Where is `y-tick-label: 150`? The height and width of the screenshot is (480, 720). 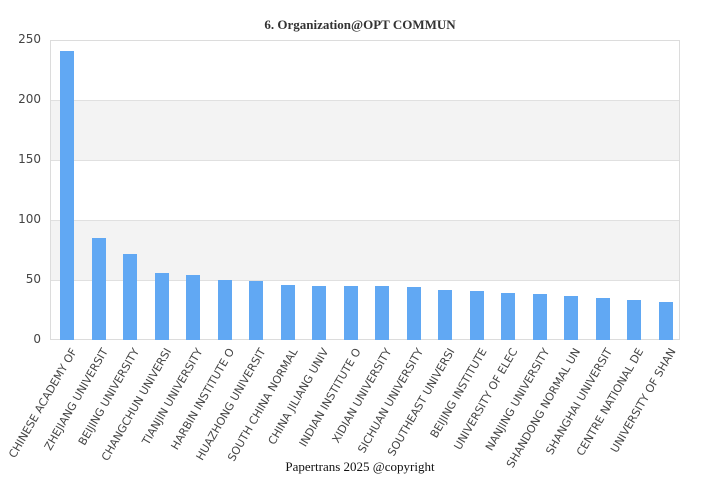 y-tick-label: 150 is located at coordinates (29, 159).